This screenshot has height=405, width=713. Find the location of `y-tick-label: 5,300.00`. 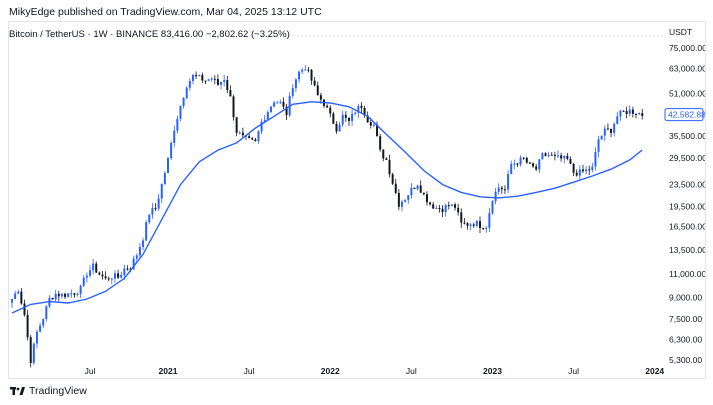

y-tick-label: 5,300.00 is located at coordinates (685, 360).